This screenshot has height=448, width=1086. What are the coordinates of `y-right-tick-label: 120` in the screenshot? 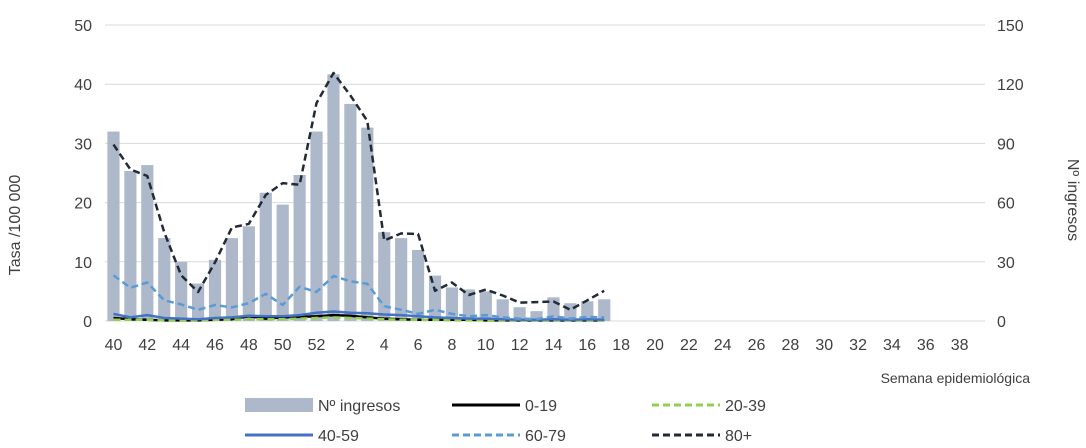 It's located at (1010, 85).